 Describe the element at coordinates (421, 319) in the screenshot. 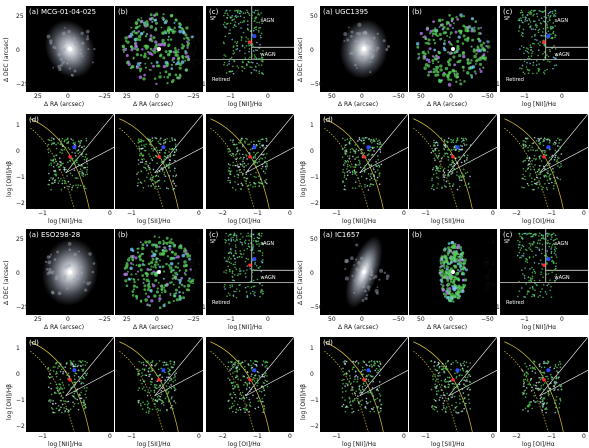

I see `ra-tick-b: 50` at that location.